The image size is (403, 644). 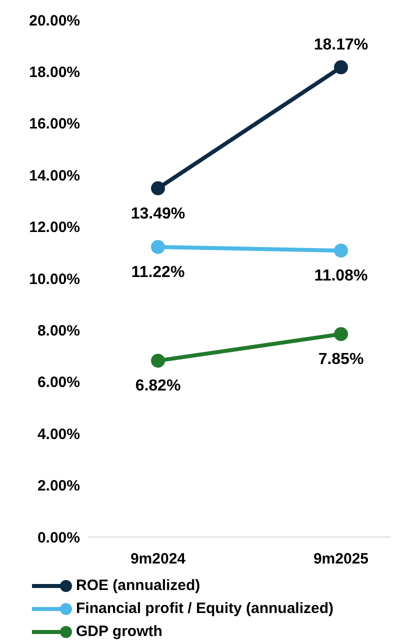 What do you see at coordinates (341, 559) in the screenshot?
I see `x-tick-label: 9m2025` at bounding box center [341, 559].